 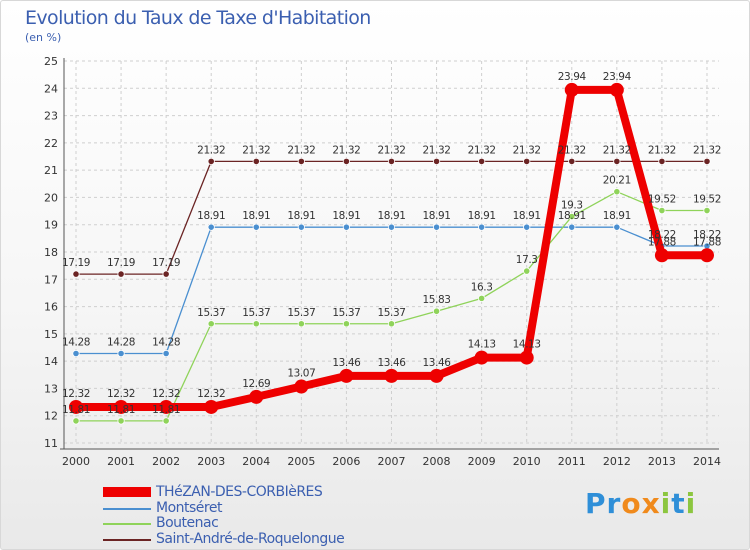 What do you see at coordinates (707, 200) in the screenshot?
I see `data-label-boutenac: 19.52` at bounding box center [707, 200].